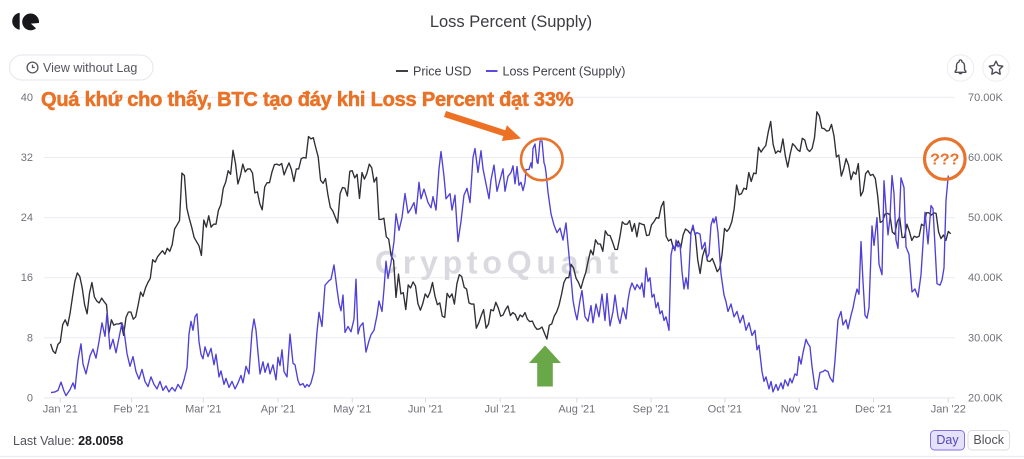  Describe the element at coordinates (986, 218) in the screenshot. I see `svg-text: 50.00K` at that location.